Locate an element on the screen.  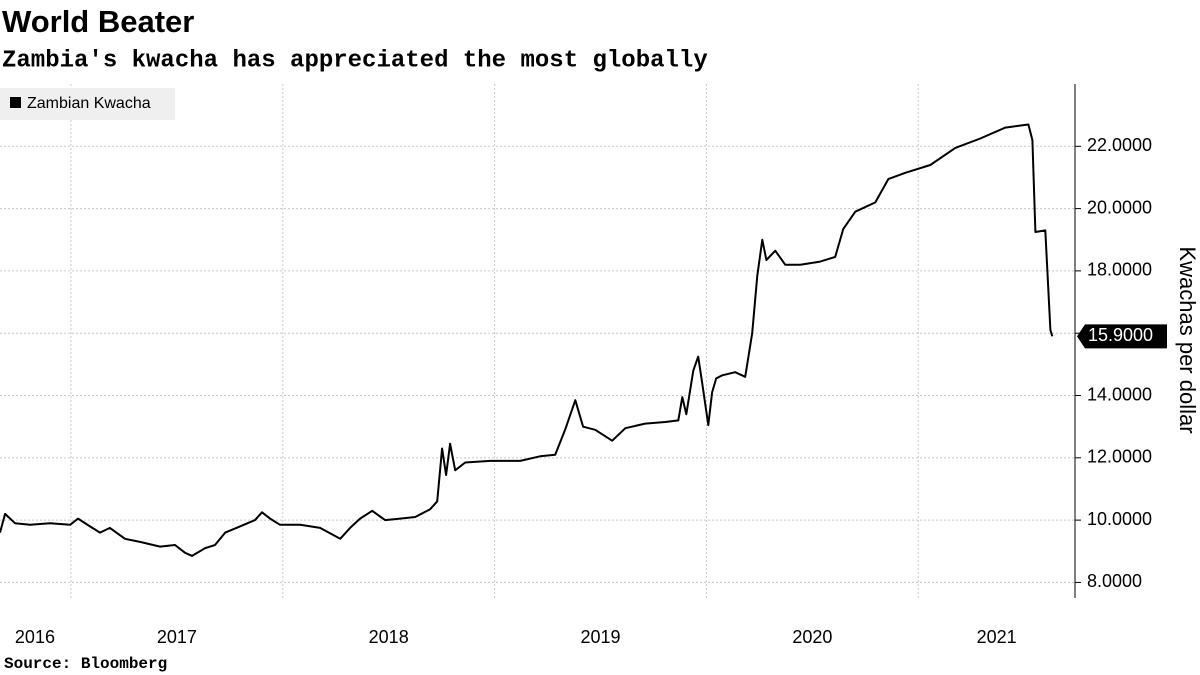
y-tick-label: 14.0000 is located at coordinates (1119, 394).